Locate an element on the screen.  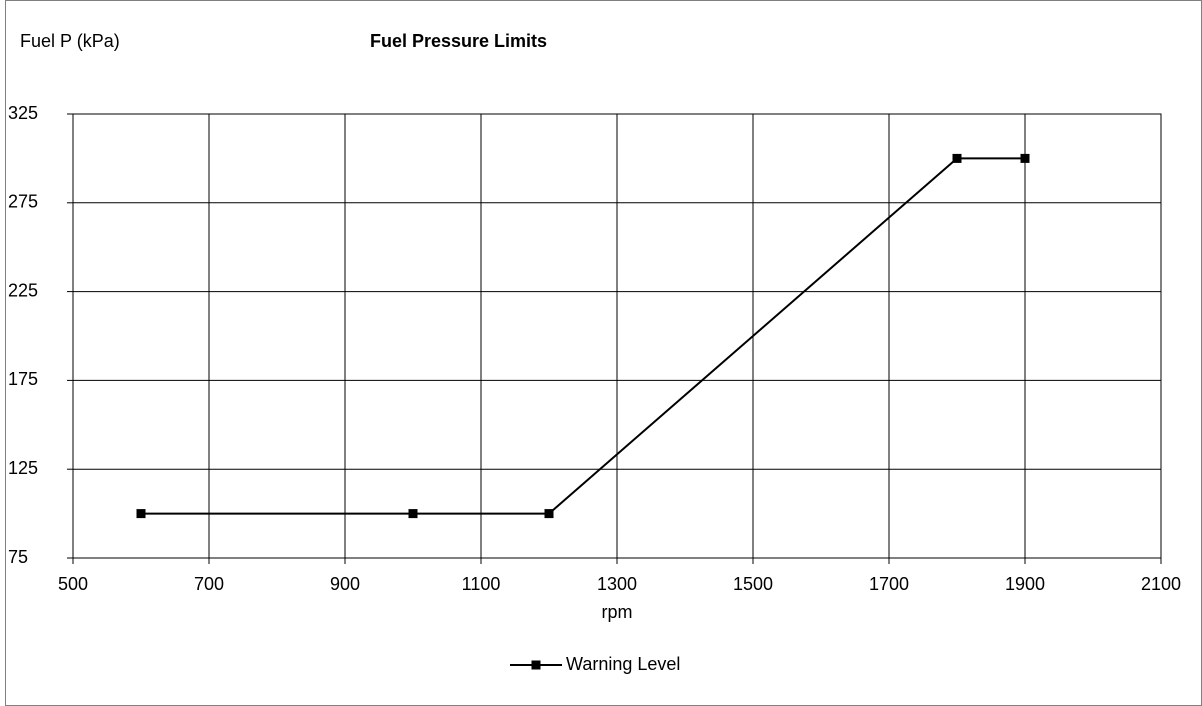
x-tick-label: 500 is located at coordinates (73, 584).